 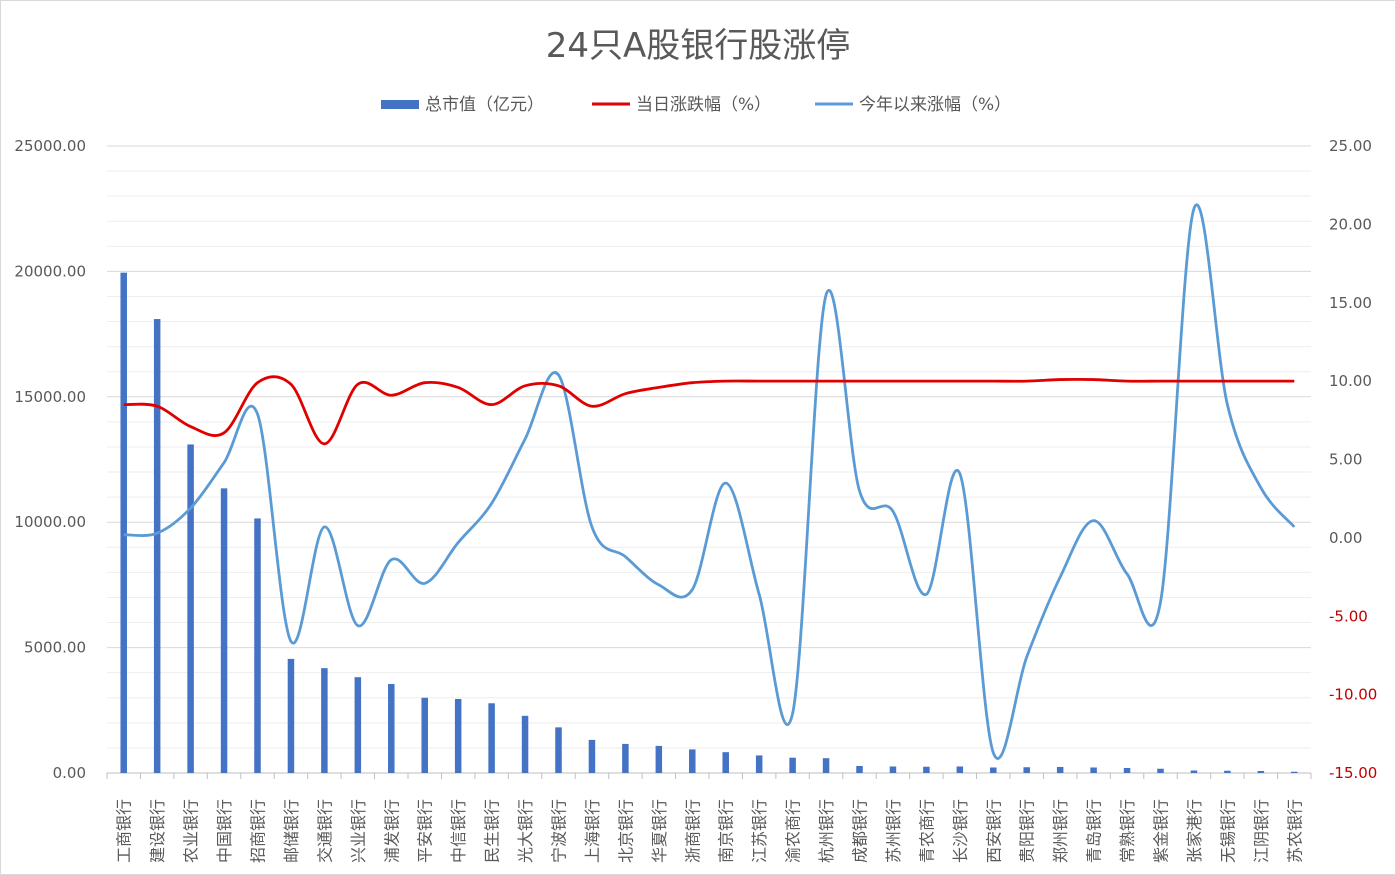 What do you see at coordinates (391, 831) in the screenshot?
I see `category-label: 浦发银行` at bounding box center [391, 831].